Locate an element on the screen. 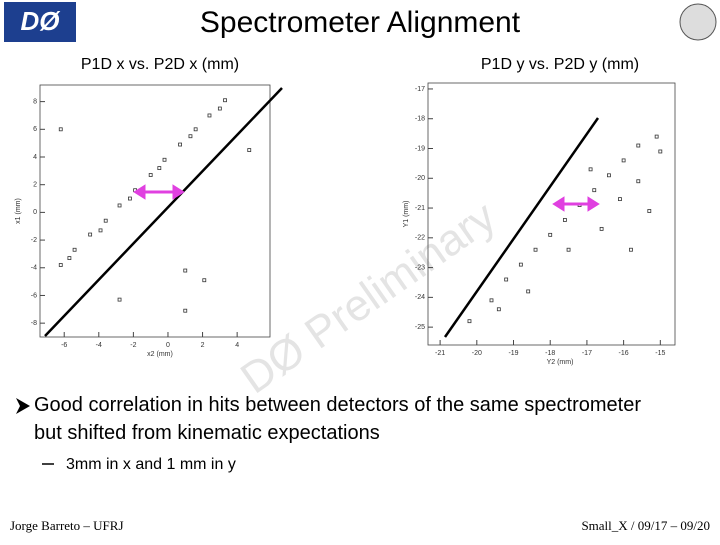  x-tick-label: -4 is located at coordinates (99, 345).